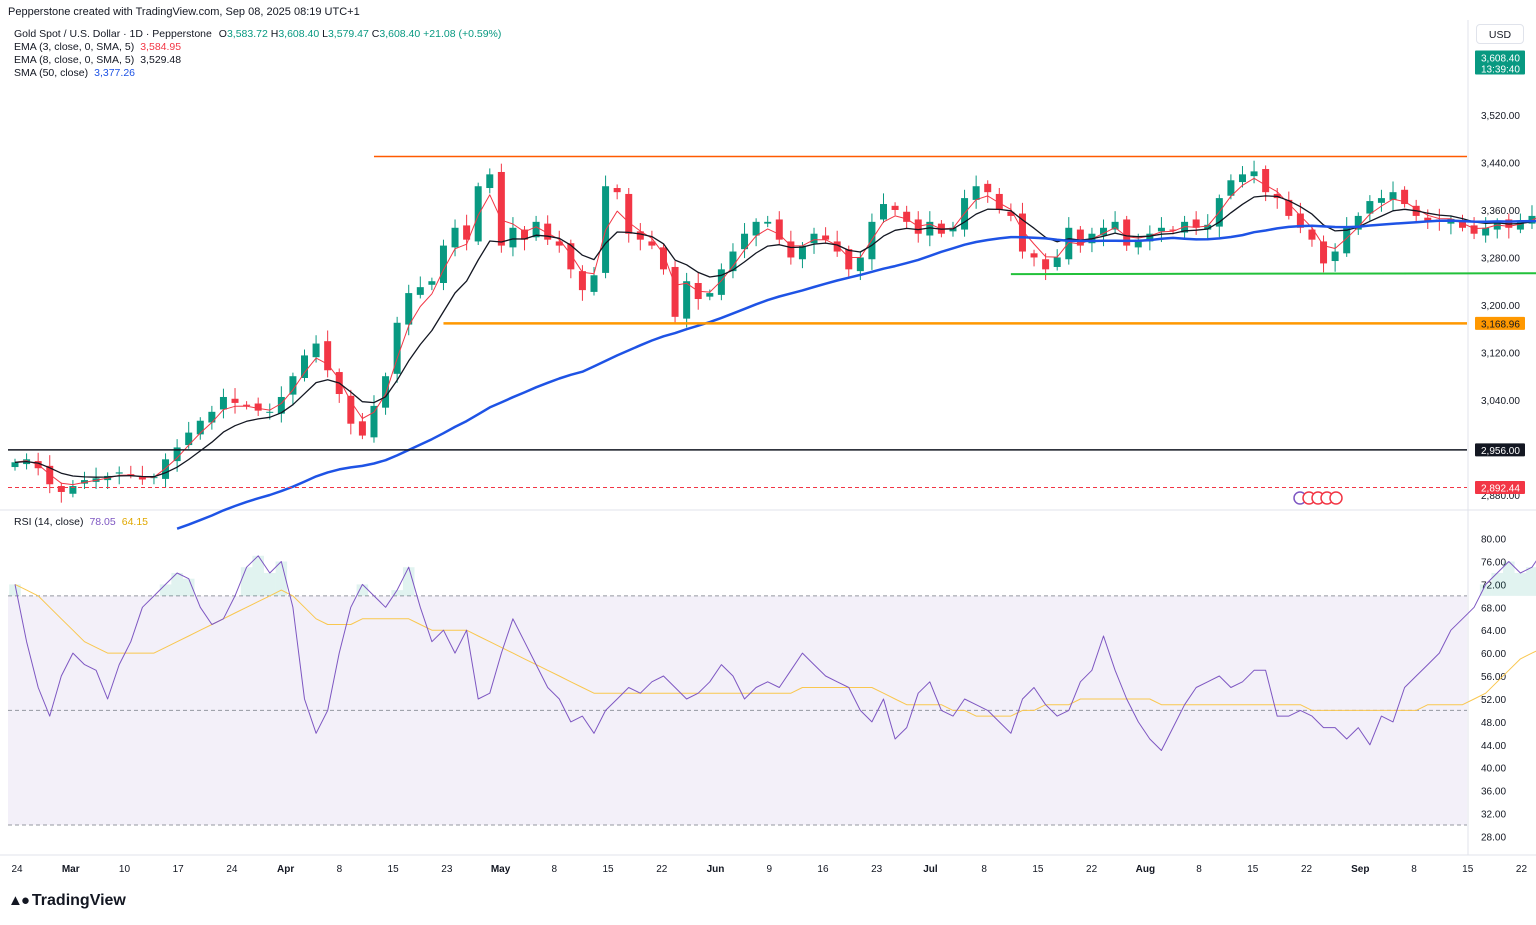 Image resolution: width=1536 pixels, height=925 pixels. What do you see at coordinates (1500, 34) in the screenshot?
I see `currency-button: USD` at bounding box center [1500, 34].